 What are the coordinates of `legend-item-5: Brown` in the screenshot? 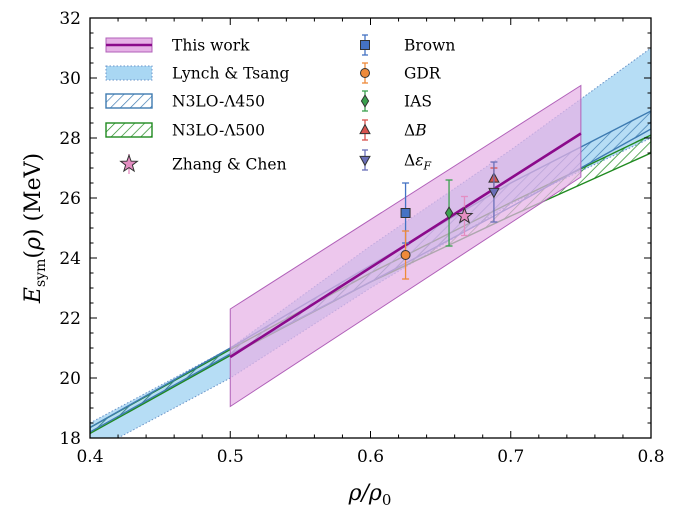 It's located at (407, 45).